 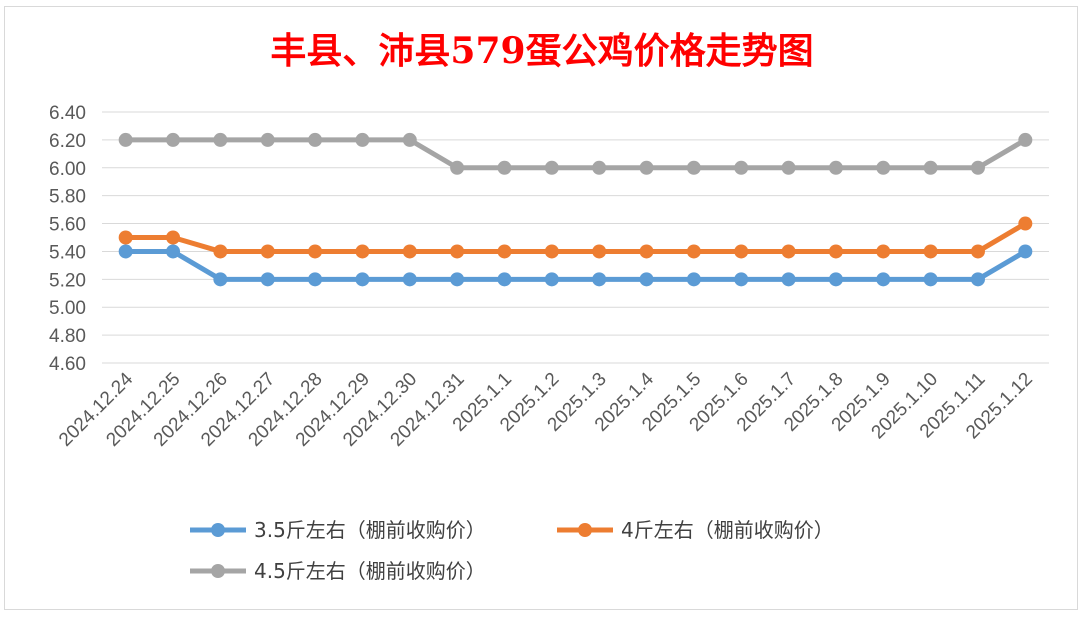 I want to click on y-tick-label: 6.00, so click(x=67, y=169).